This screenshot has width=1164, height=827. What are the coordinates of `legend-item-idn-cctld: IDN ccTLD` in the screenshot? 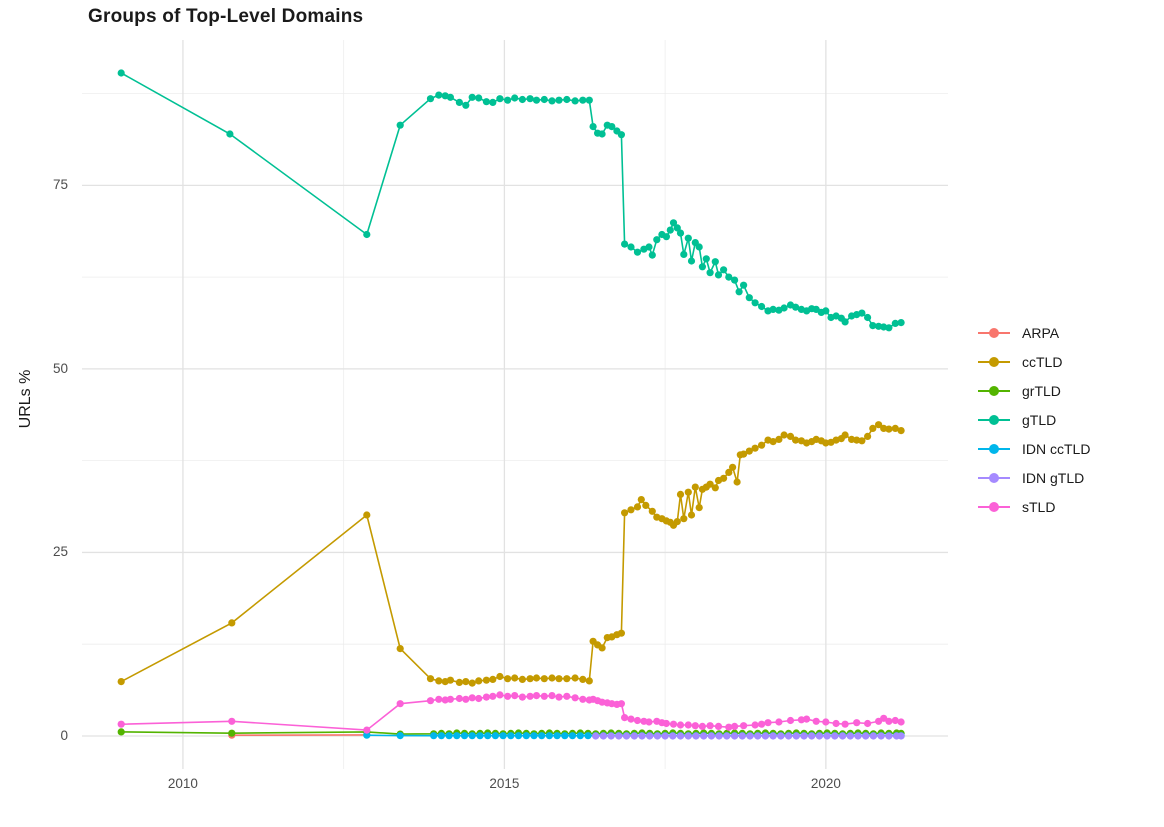 It's located at (1034, 448).